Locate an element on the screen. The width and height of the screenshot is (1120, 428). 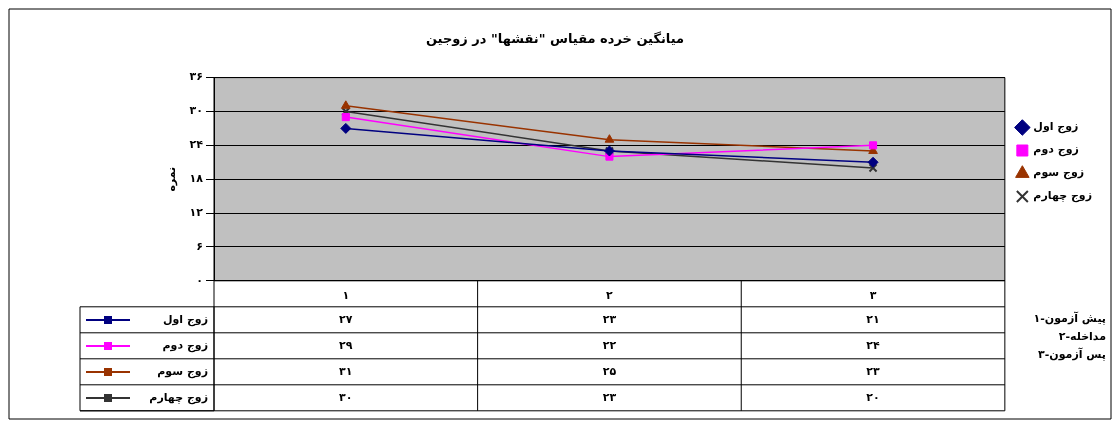
text: زوج سوم is located at coordinates (182, 371).